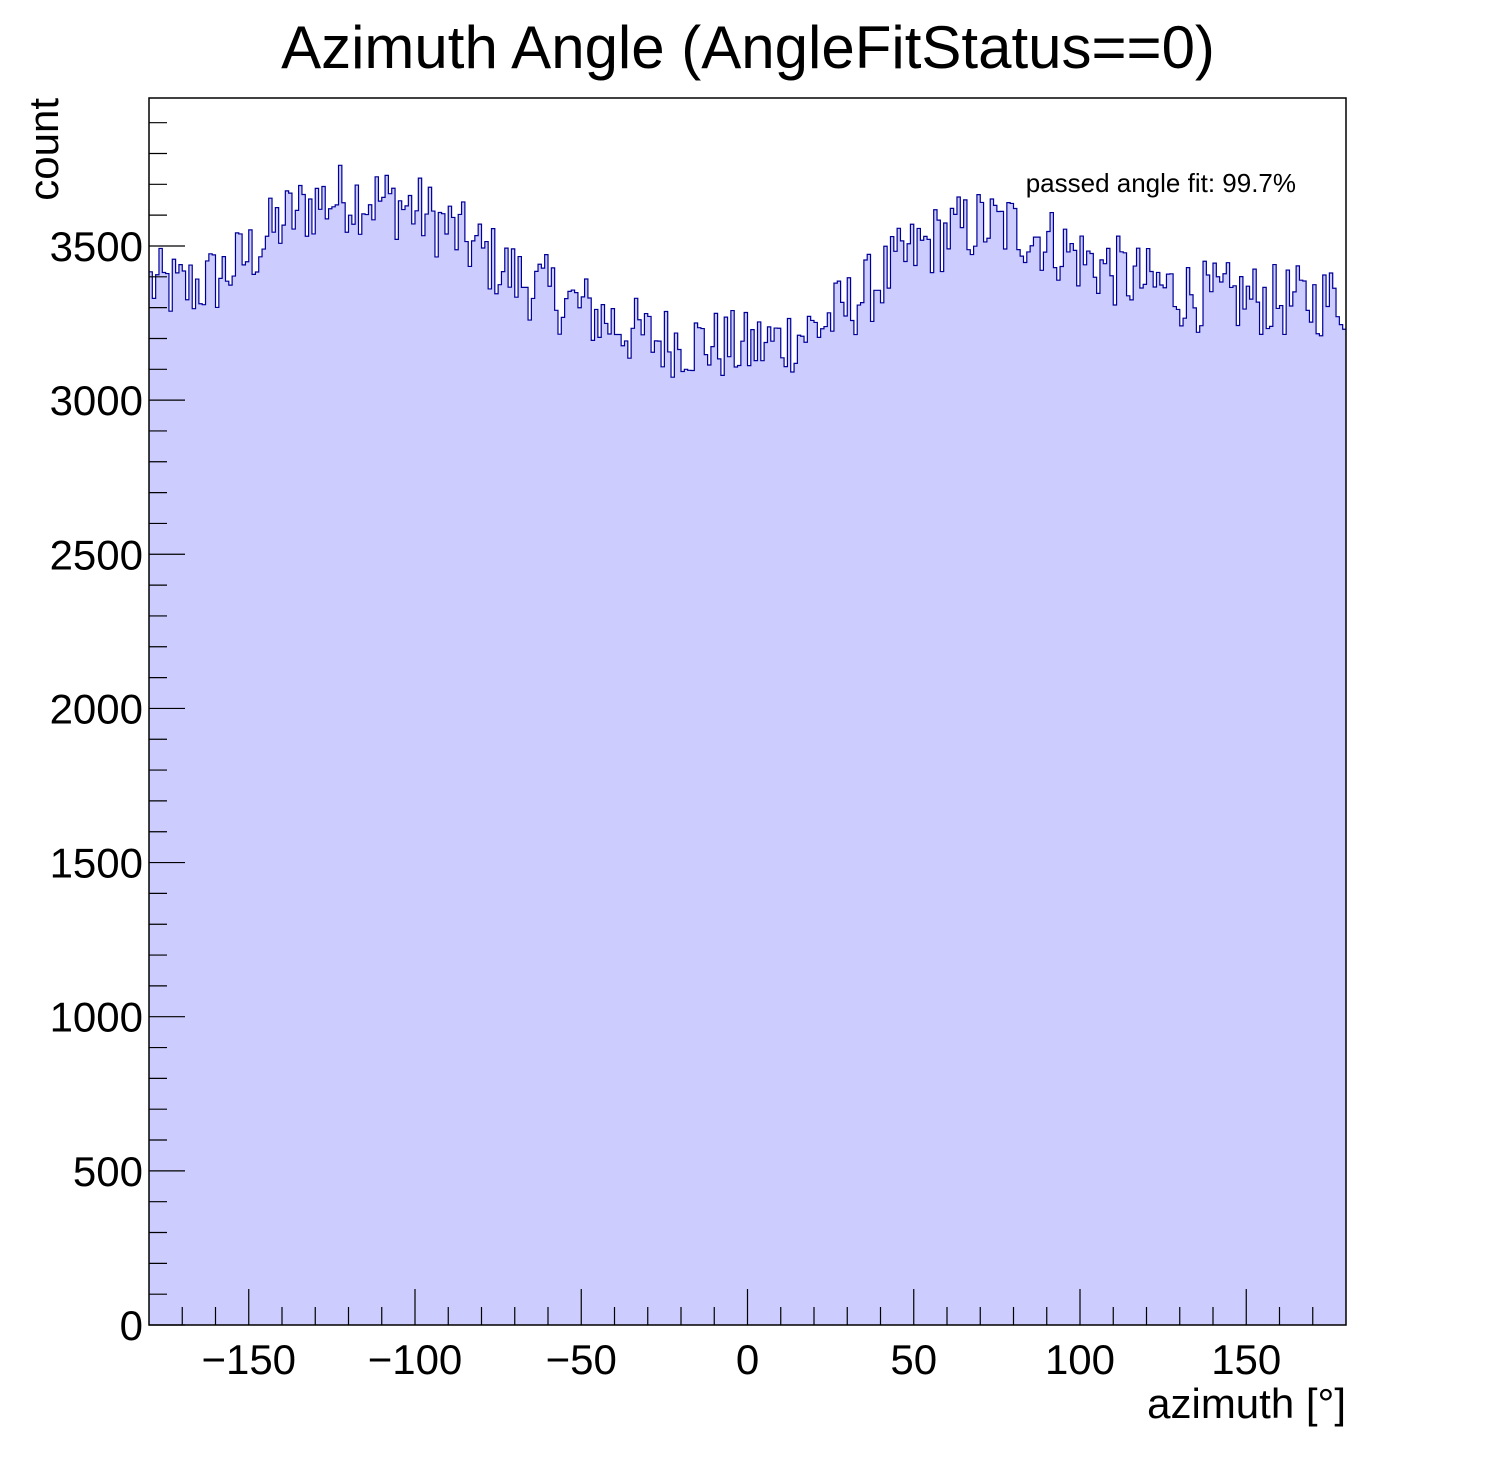 The image size is (1496, 1472). I want to click on x-tick-label: 0, so click(747, 1359).